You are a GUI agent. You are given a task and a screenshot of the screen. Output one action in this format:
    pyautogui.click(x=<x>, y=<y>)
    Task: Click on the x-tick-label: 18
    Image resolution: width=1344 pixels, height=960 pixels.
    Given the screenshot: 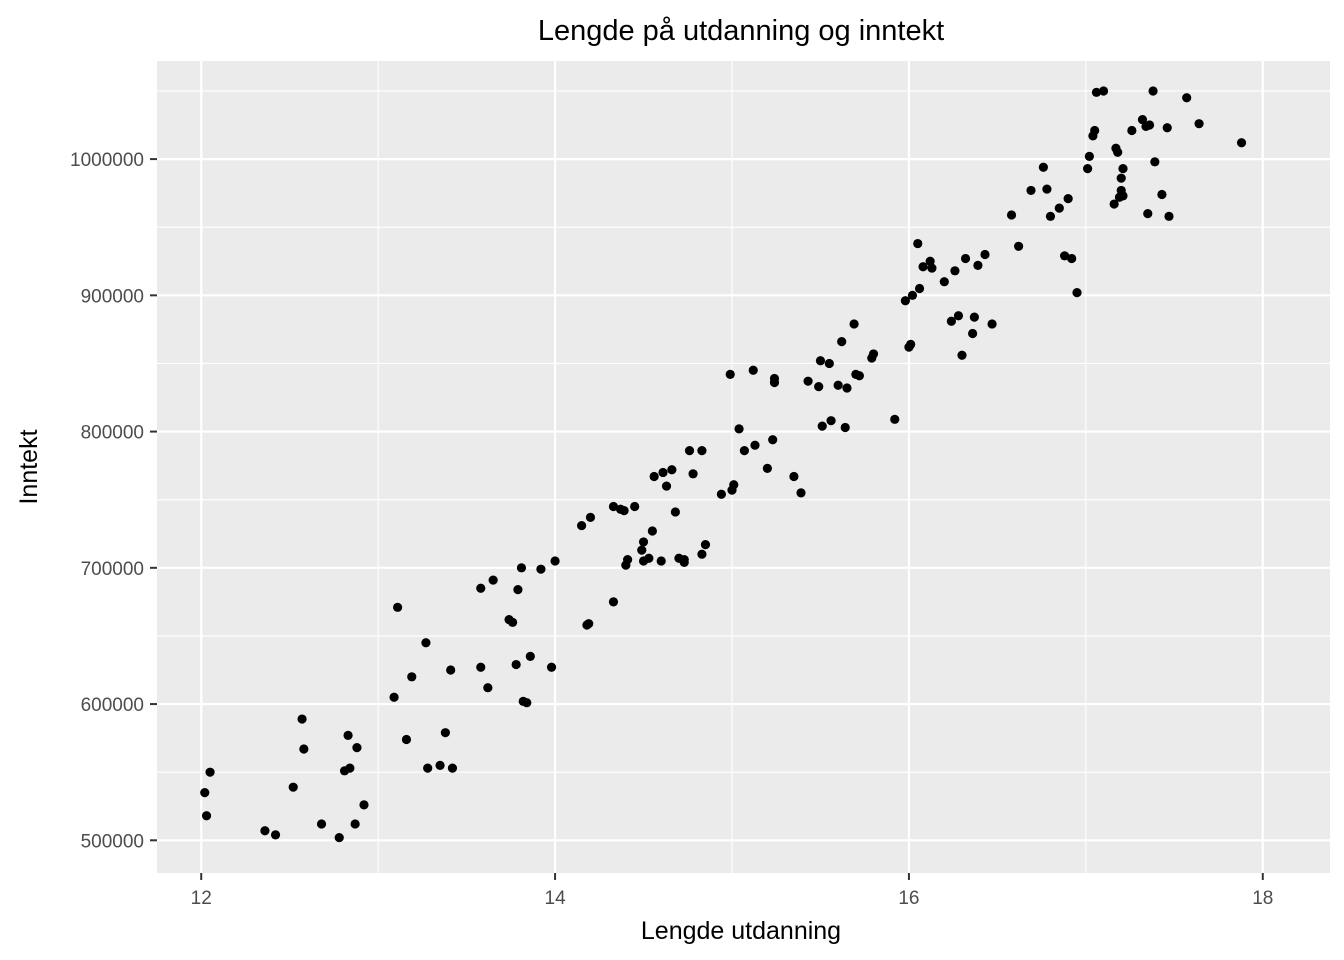 What is the action you would take?
    pyautogui.click(x=1262, y=898)
    